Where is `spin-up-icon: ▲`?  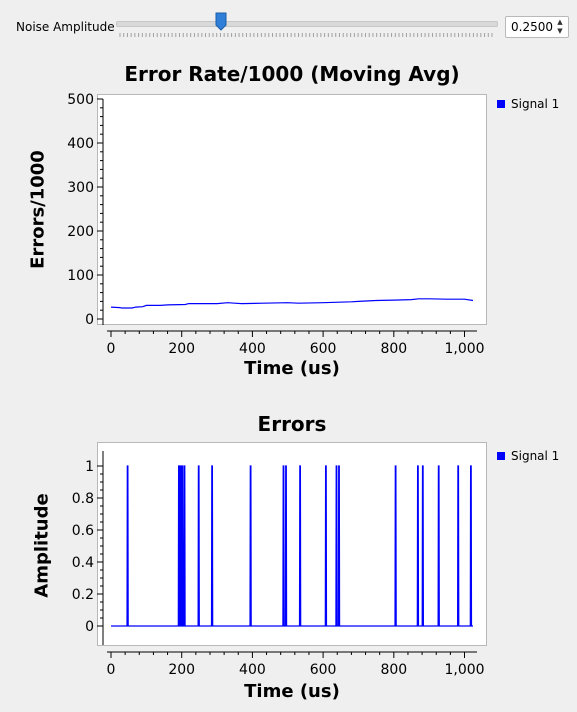
spin-up-icon: ▲ is located at coordinates (560, 22).